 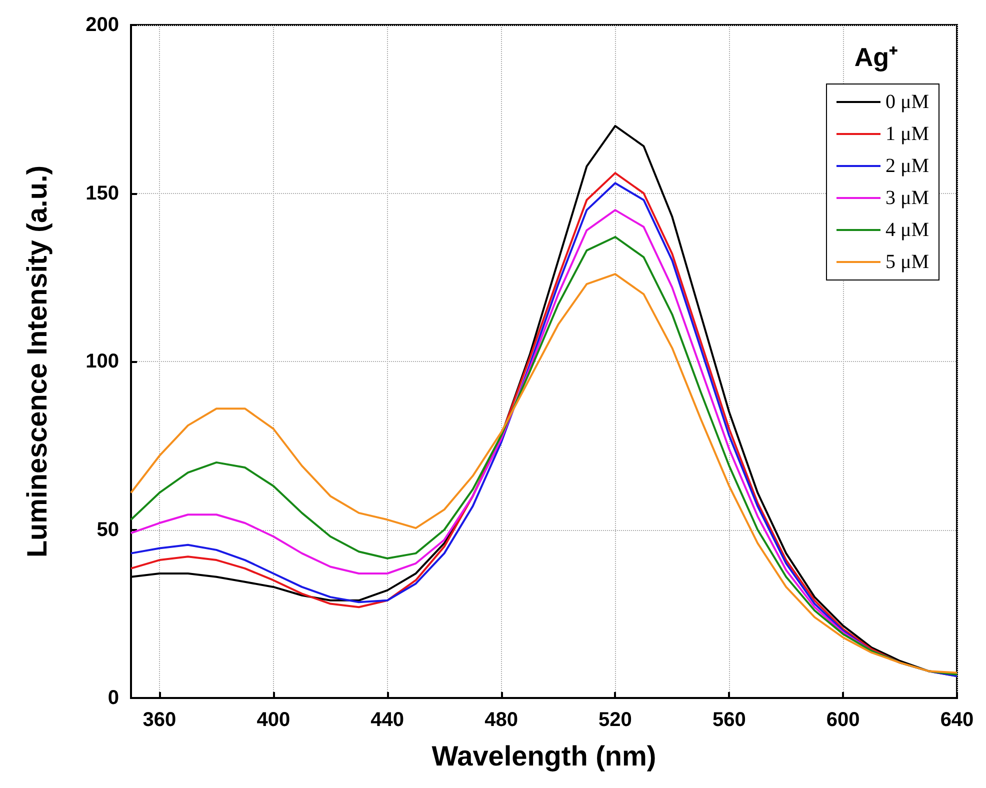 I want to click on legend-label: 0 μM, so click(x=907, y=102).